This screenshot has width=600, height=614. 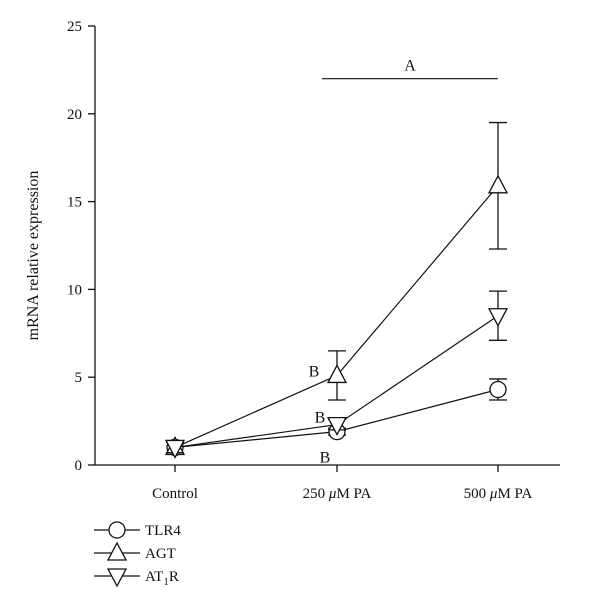 I want to click on legend-label-base: AGT, so click(x=160, y=554).